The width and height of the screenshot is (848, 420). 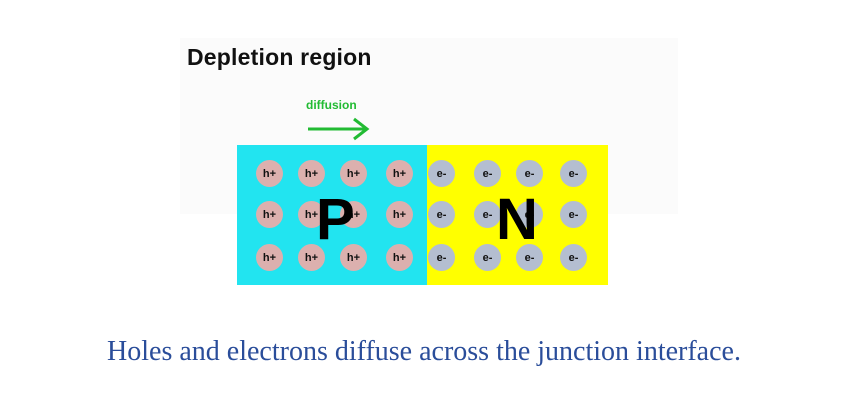 I want to click on n-region-letter: N, so click(x=517, y=219).